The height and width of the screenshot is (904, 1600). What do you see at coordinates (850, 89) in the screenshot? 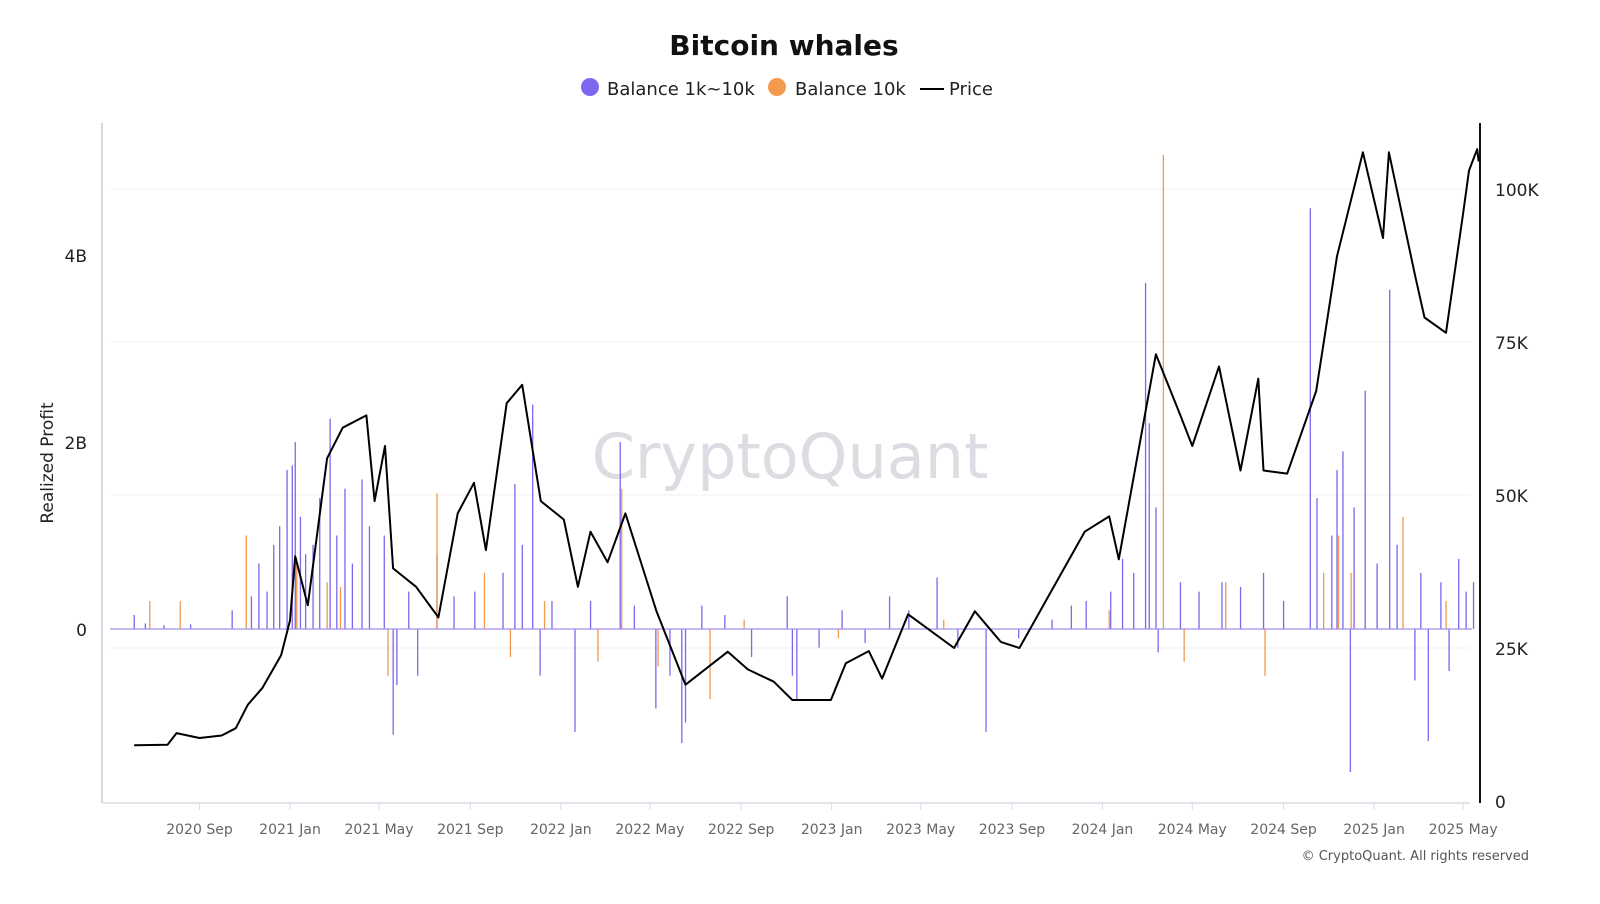
I see `legend-label-balance-10k: Balance 10k` at bounding box center [850, 89].